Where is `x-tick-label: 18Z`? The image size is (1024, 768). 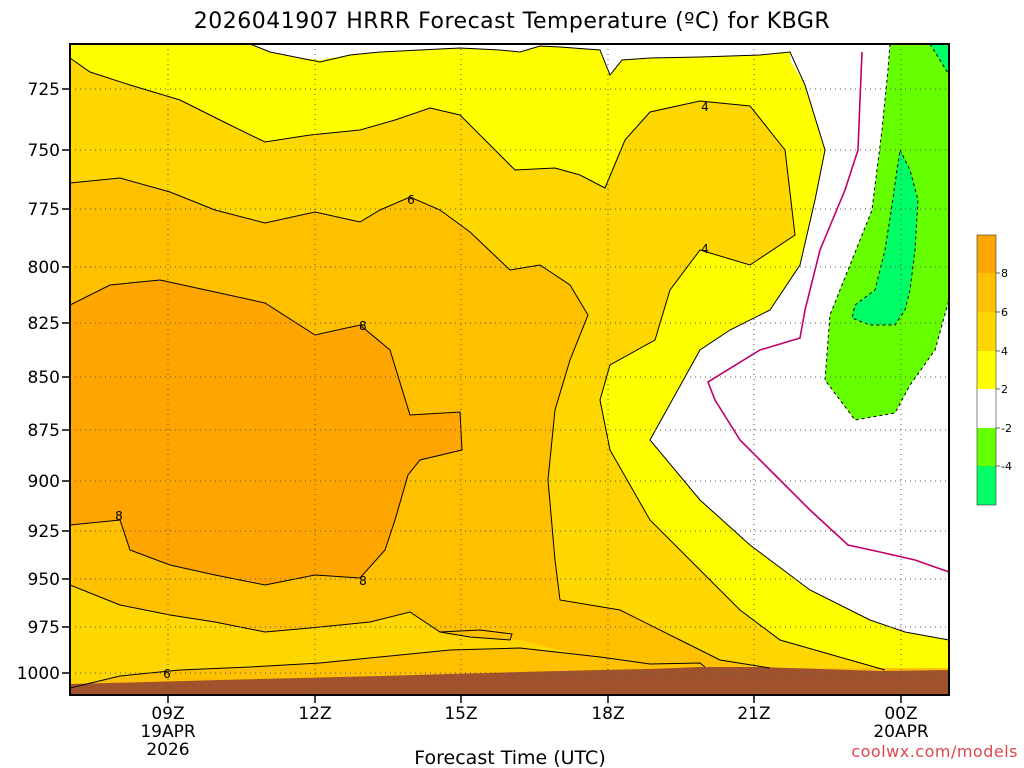
x-tick-label: 18Z is located at coordinates (607, 714).